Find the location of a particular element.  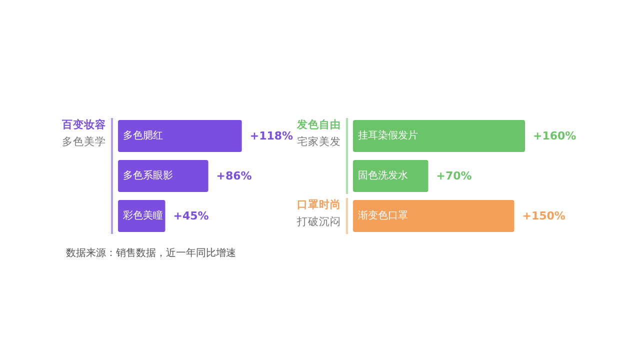

data-label: +86% is located at coordinates (234, 176).